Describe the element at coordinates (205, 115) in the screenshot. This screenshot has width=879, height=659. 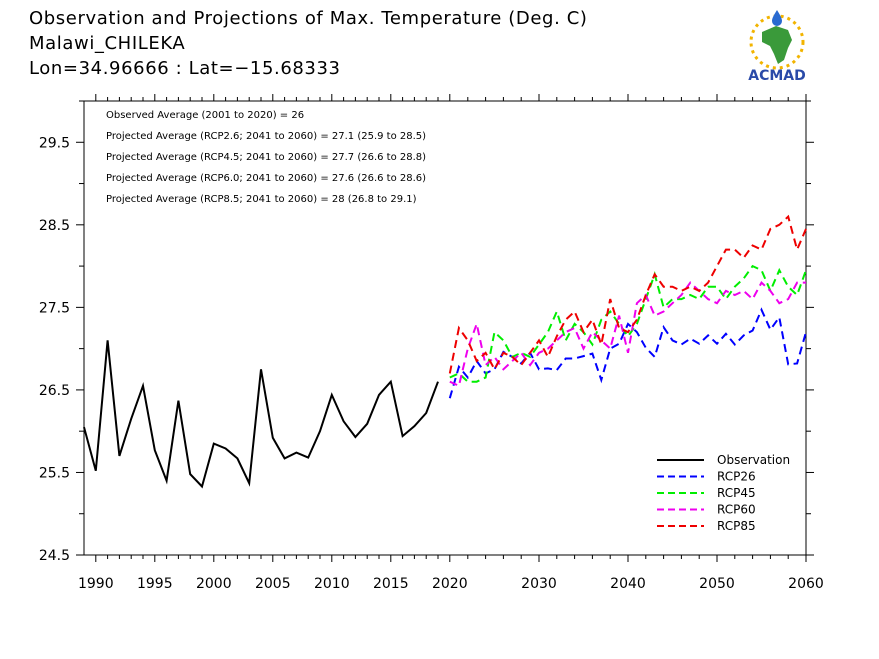
I see `annotation-line: Observed Average (2001 to 2020) = 26` at that location.